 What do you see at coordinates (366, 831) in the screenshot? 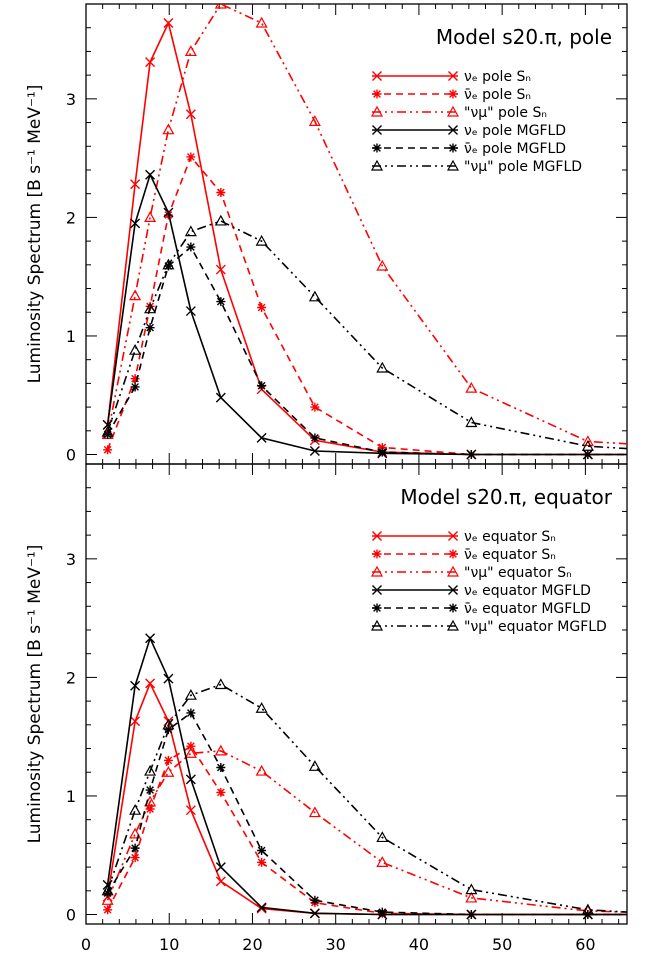
I see `series-line` at bounding box center [366, 831].